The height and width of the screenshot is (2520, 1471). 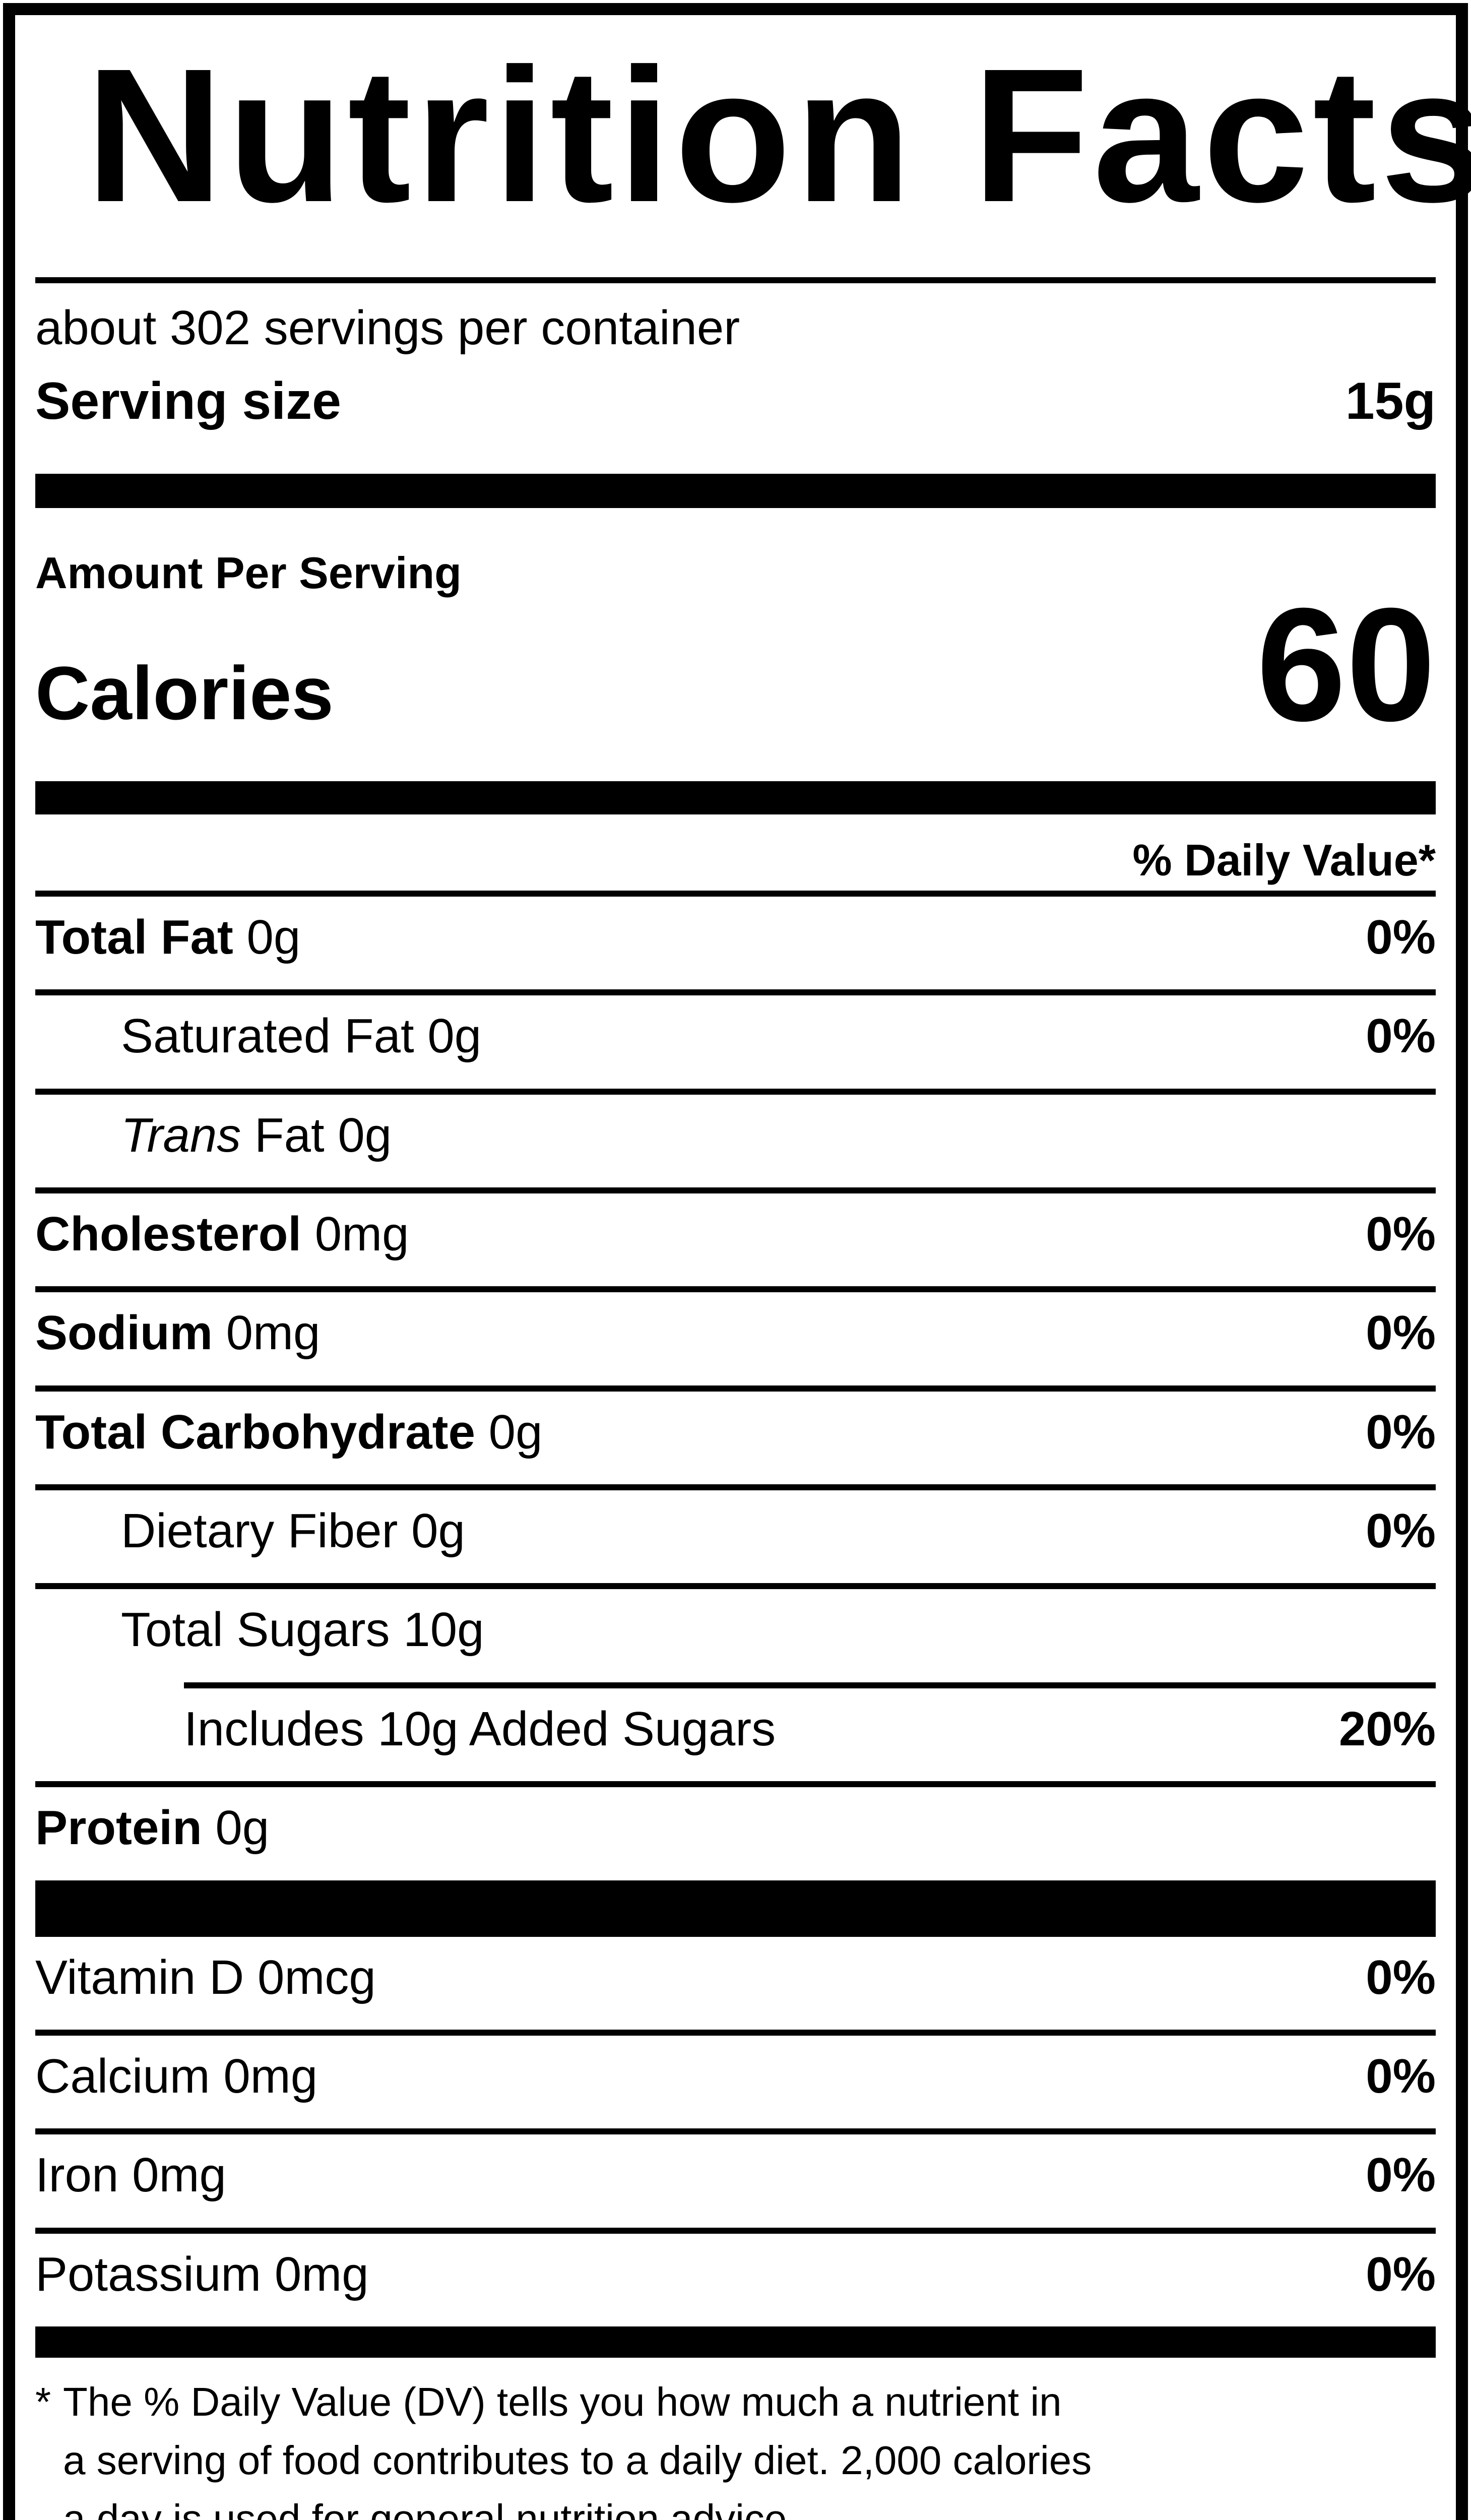 I want to click on serving-size-label: Serving size, so click(x=188, y=401).